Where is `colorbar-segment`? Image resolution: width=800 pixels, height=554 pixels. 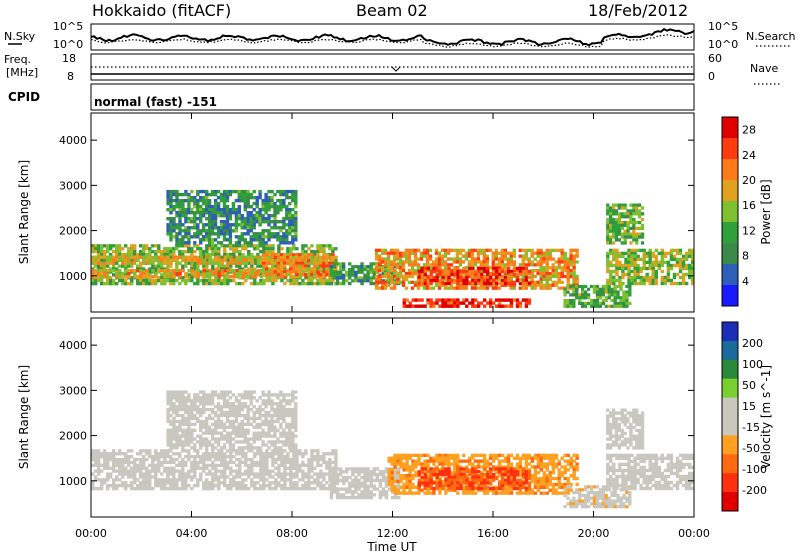
colorbar-segment is located at coordinates (730, 212).